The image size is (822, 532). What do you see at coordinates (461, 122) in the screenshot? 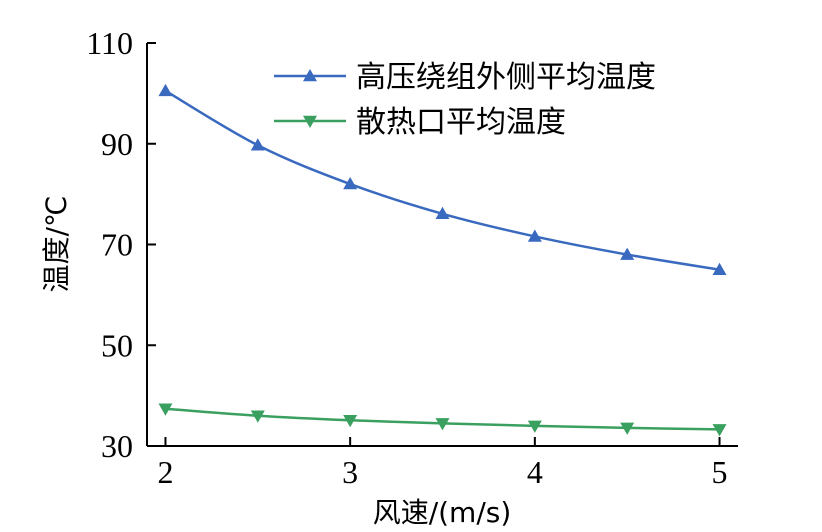
I see `legend-label-series-2: 散热口平均温度` at bounding box center [461, 122].